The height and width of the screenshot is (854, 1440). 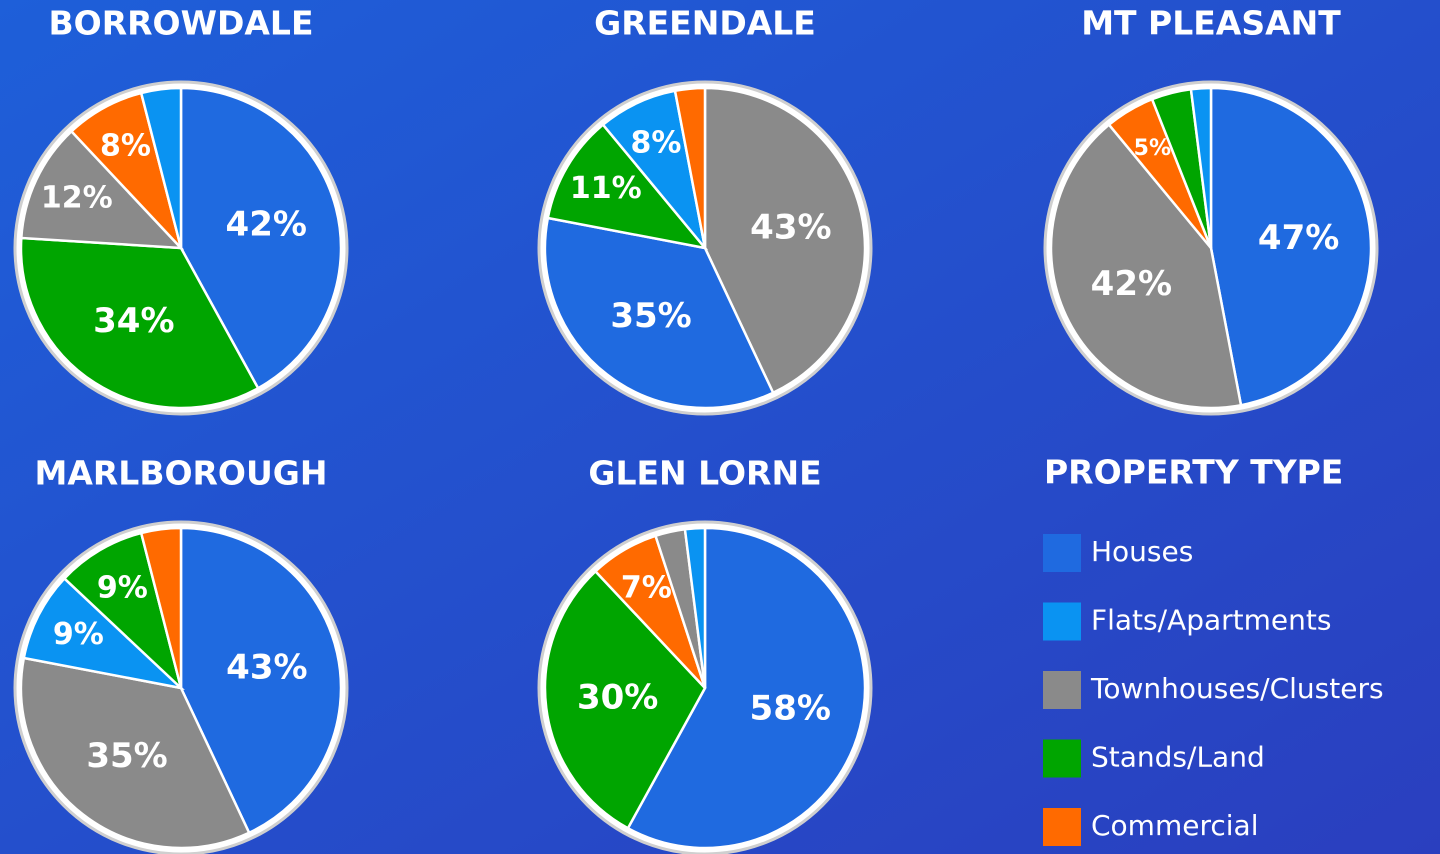 What do you see at coordinates (646, 587) in the screenshot?
I see `slice-label: 7%` at bounding box center [646, 587].